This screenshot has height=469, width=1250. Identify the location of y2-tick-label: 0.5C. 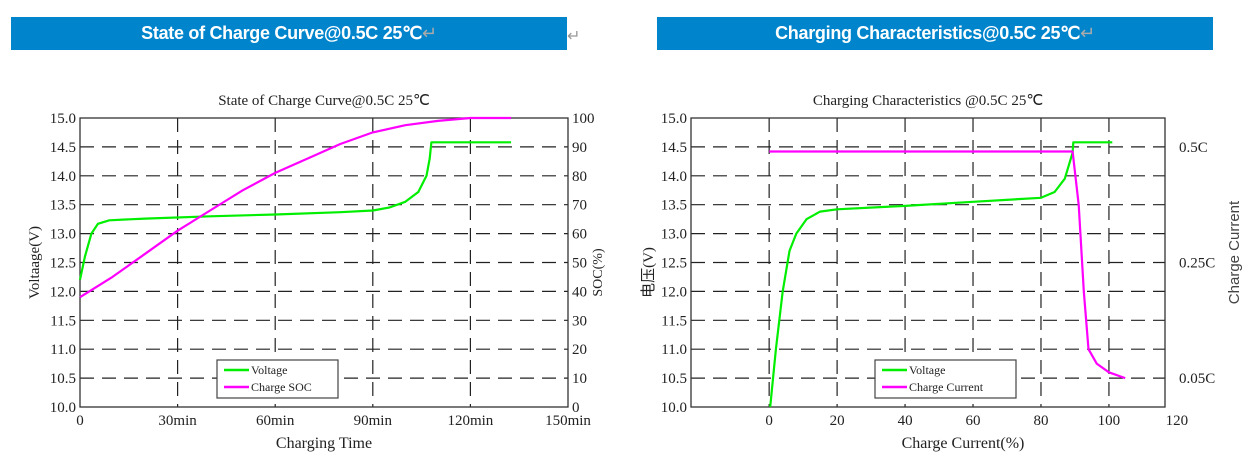
(1193, 148).